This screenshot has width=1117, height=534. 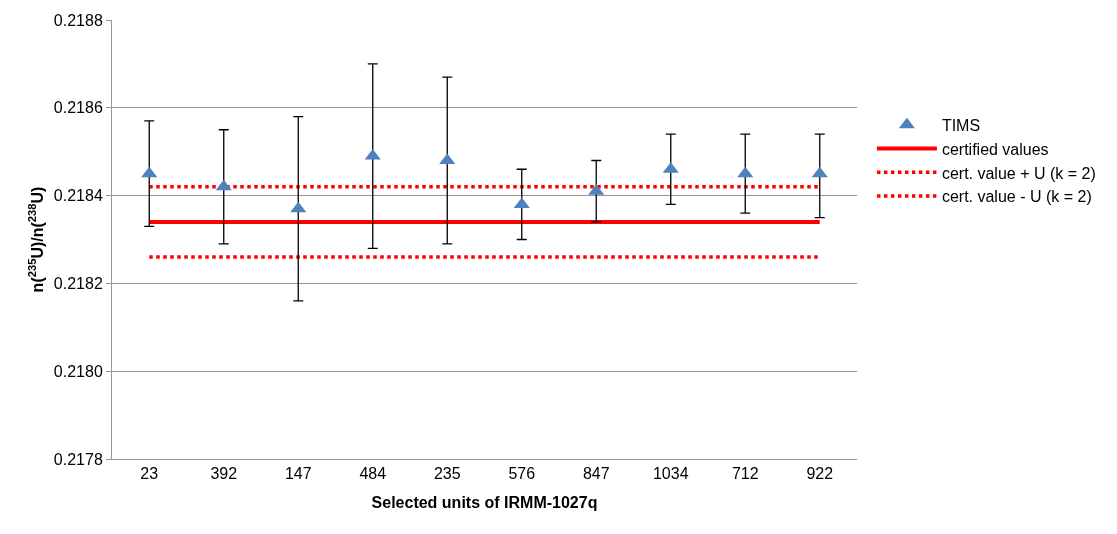 What do you see at coordinates (670, 474) in the screenshot?
I see `x-tick-label: 1034` at bounding box center [670, 474].